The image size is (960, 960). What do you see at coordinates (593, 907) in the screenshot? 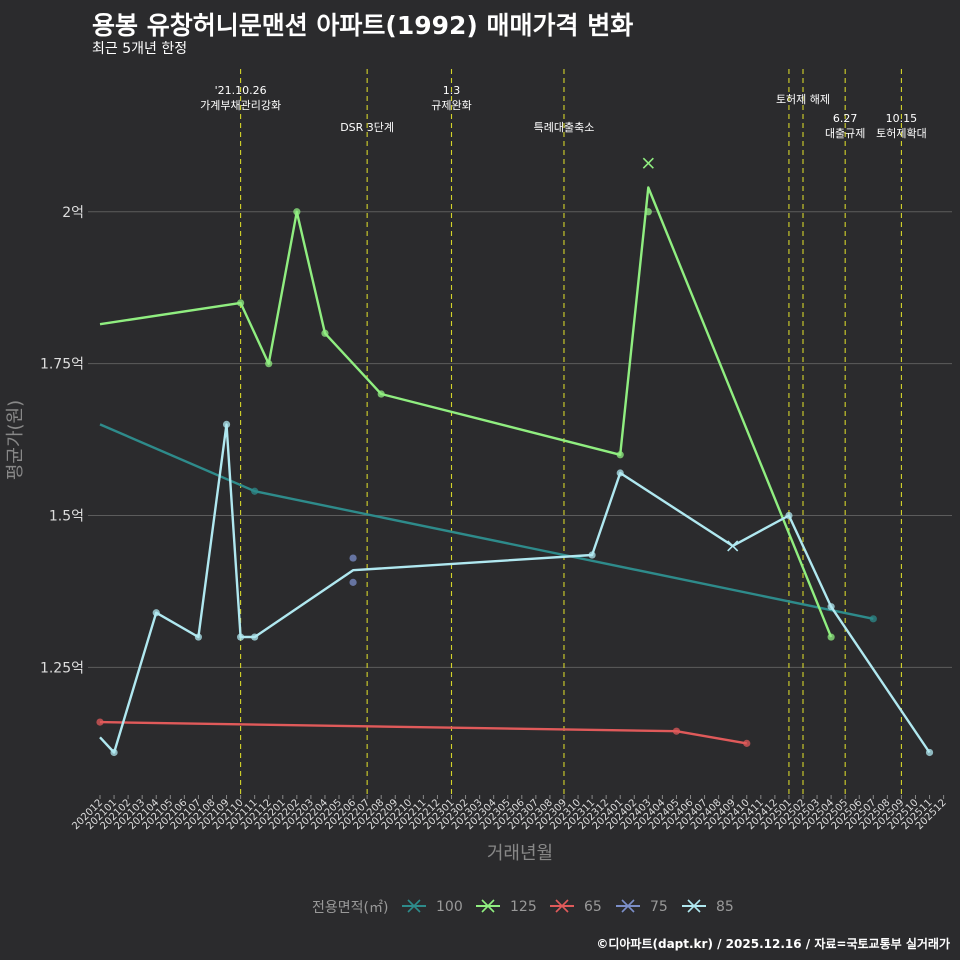
I see `legend-label-65: 65` at bounding box center [593, 907].